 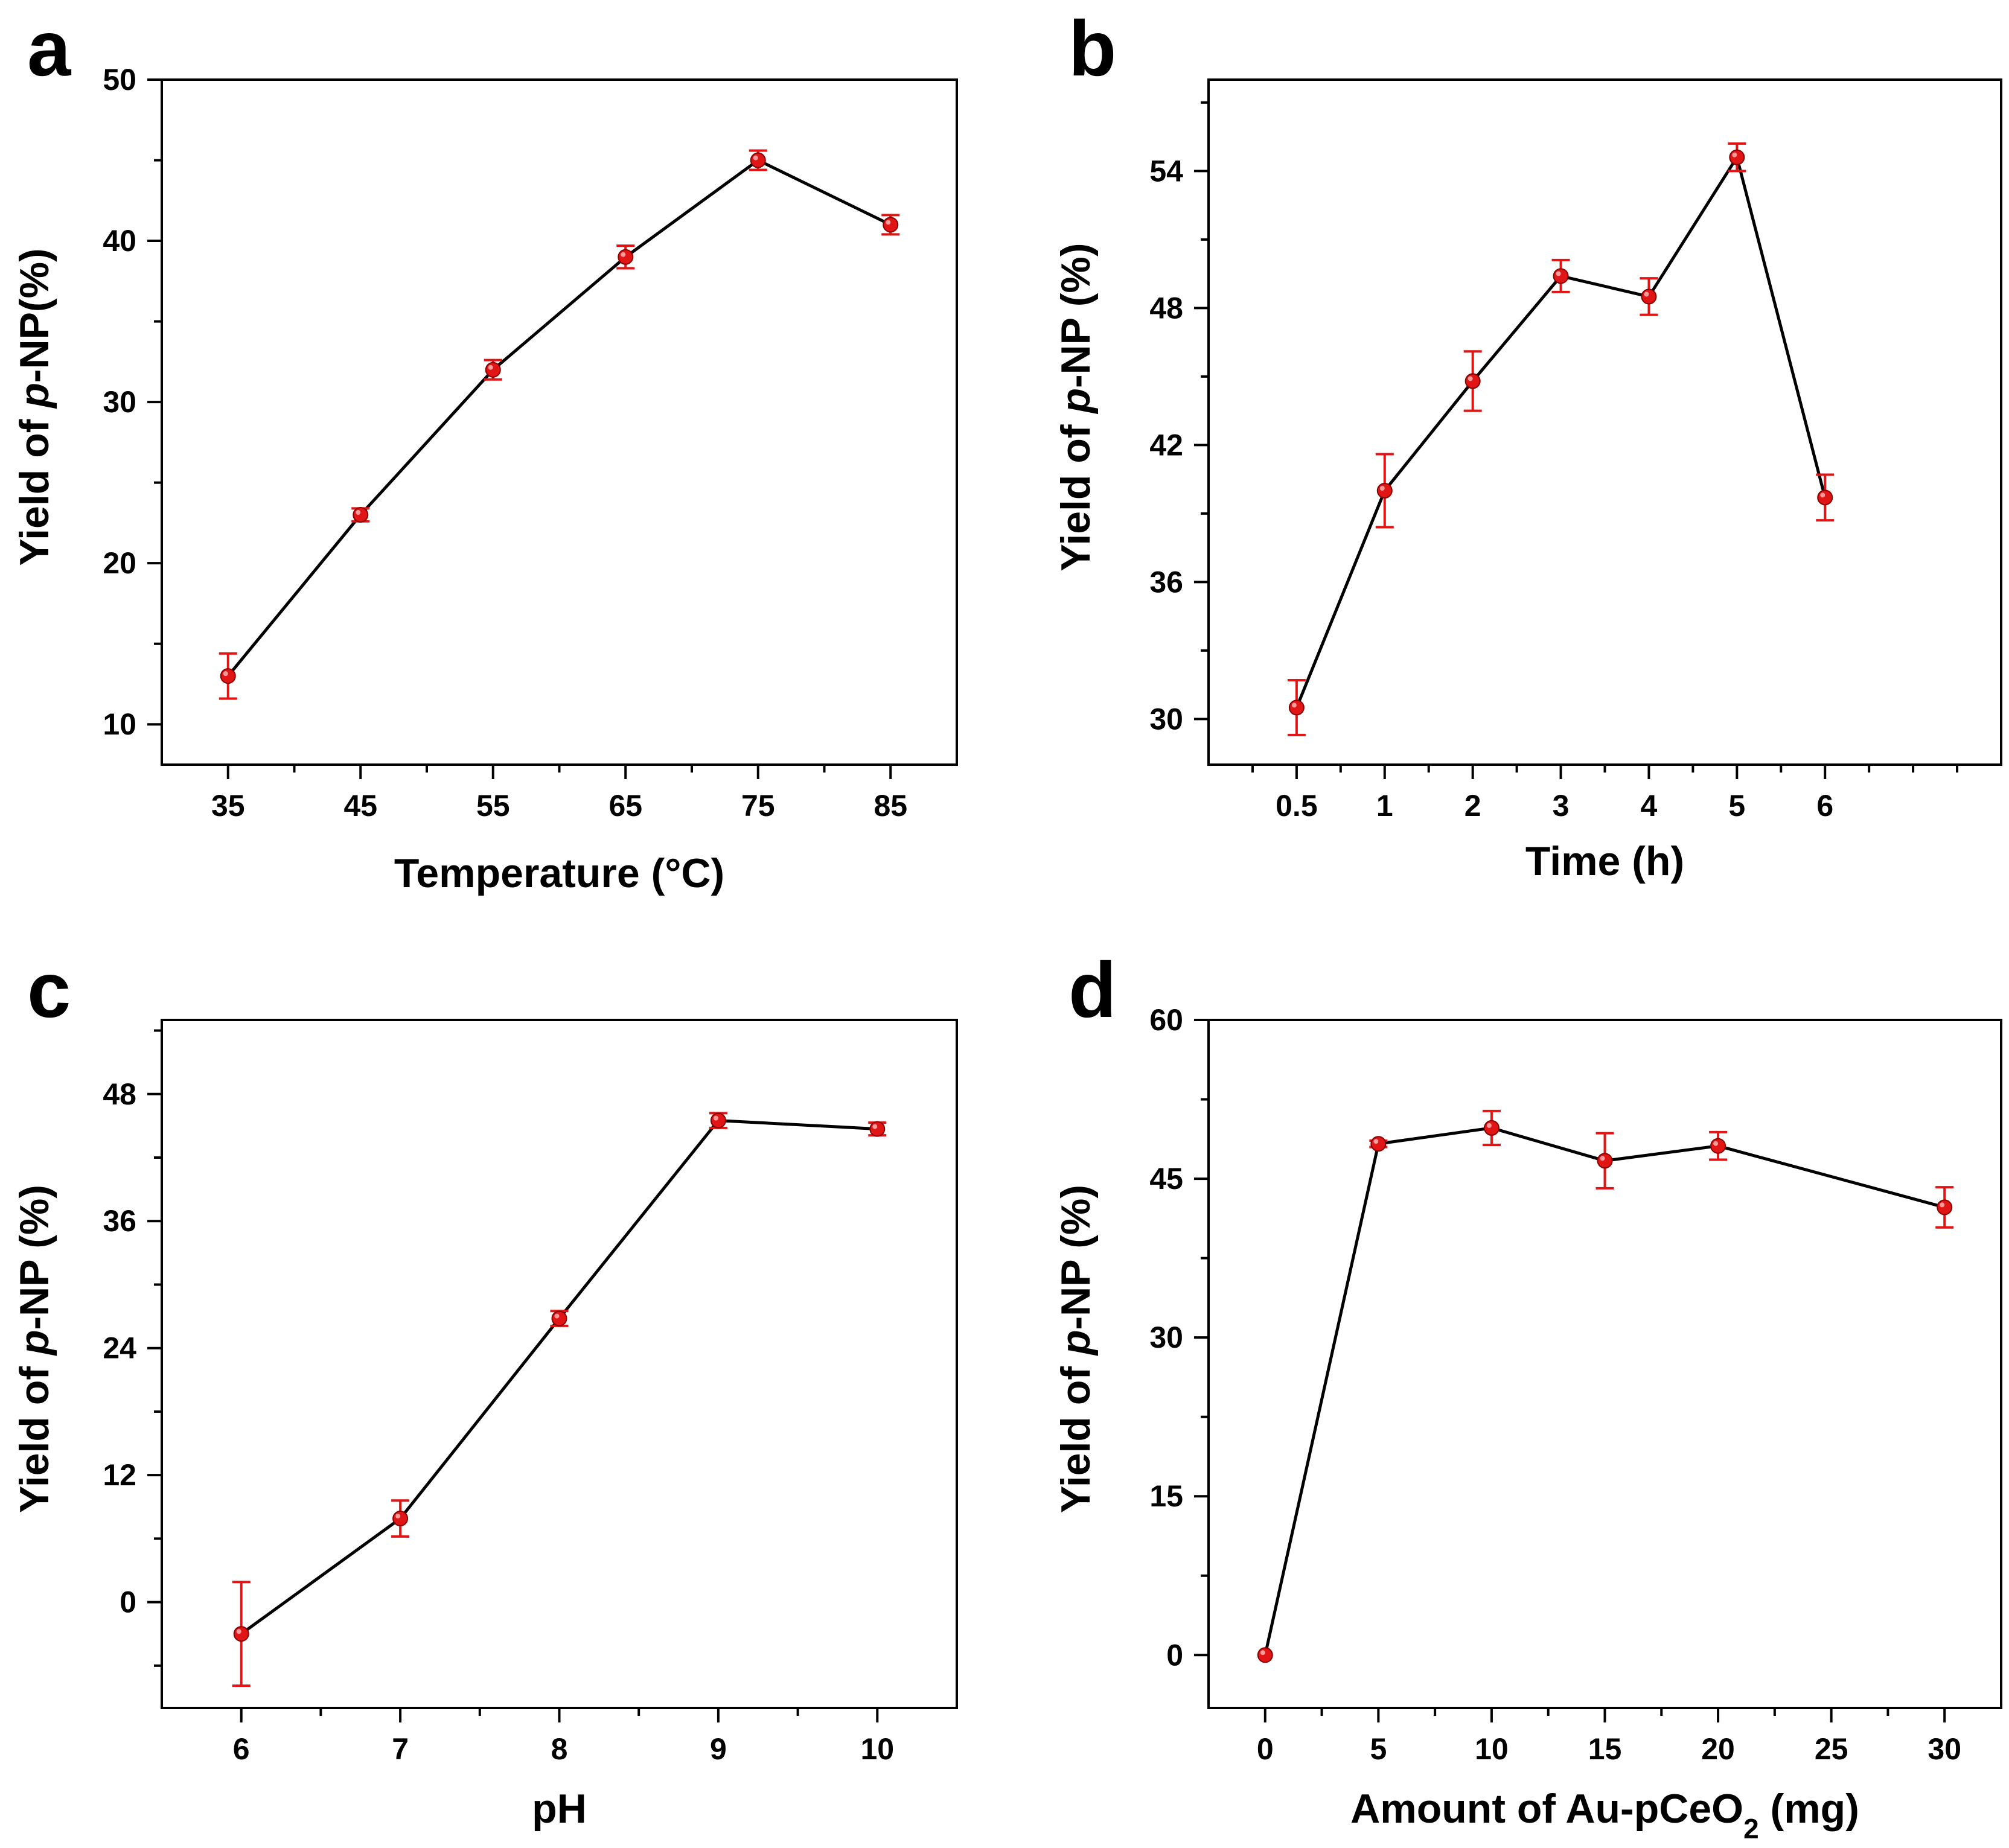 I want to click on panel-letter-c: c, so click(x=49, y=990).